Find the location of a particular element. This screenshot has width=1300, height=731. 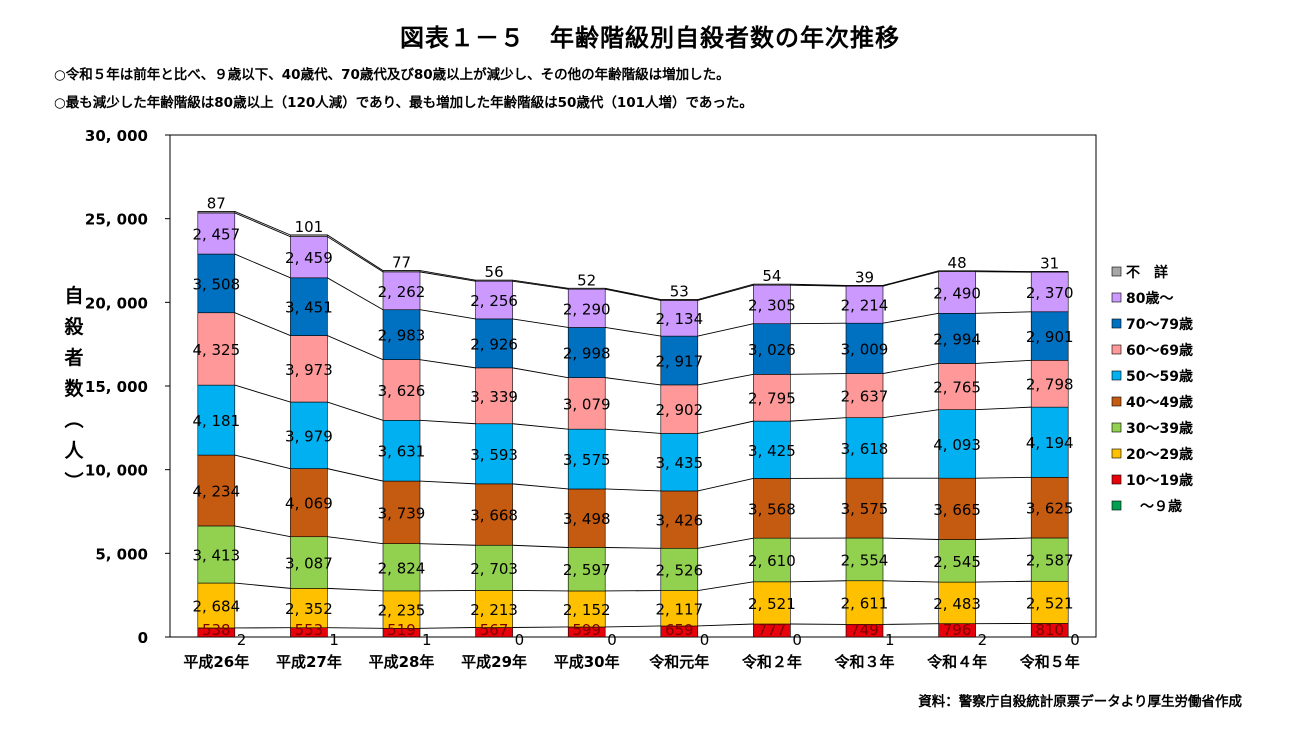

data-label: 2, 554 is located at coordinates (865, 560).